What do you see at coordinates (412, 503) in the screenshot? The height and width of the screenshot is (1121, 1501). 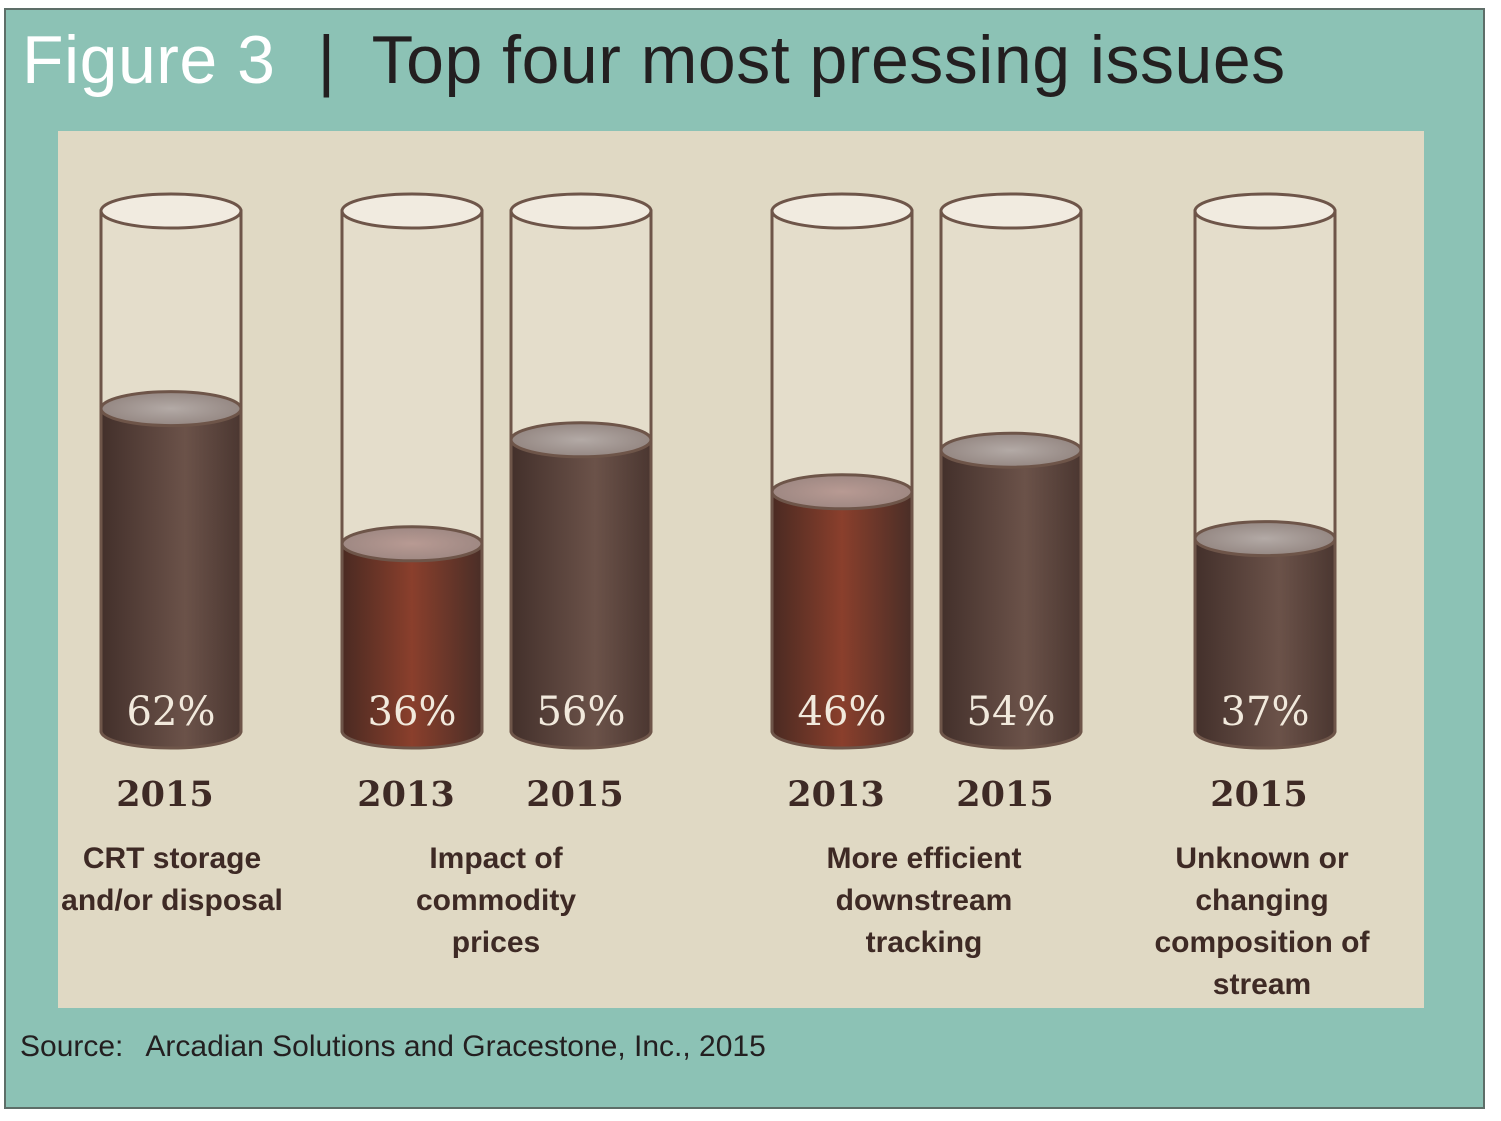 I see `cylinder-bar-2013: 36% 2013` at bounding box center [412, 503].